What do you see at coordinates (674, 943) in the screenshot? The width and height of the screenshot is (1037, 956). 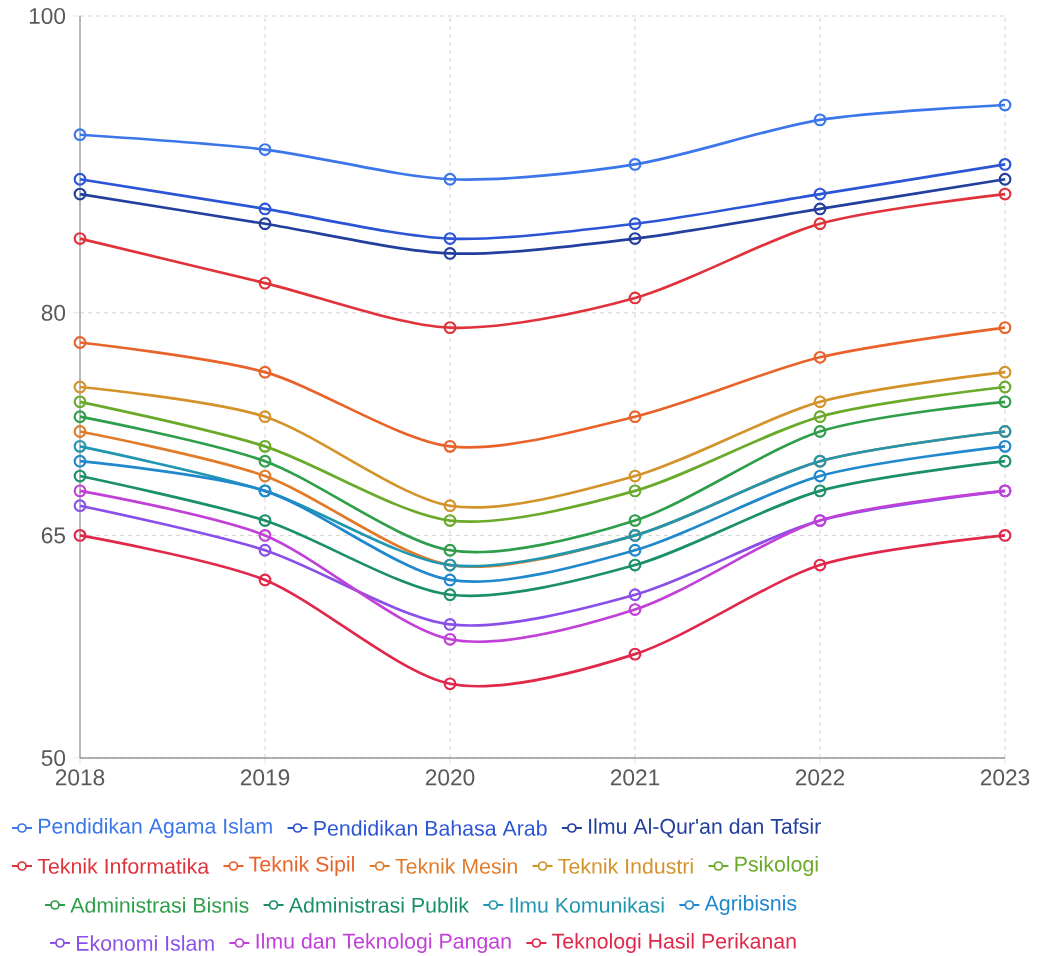 I see `legend-label: Teknologi Hasil Perikanan` at bounding box center [674, 943].